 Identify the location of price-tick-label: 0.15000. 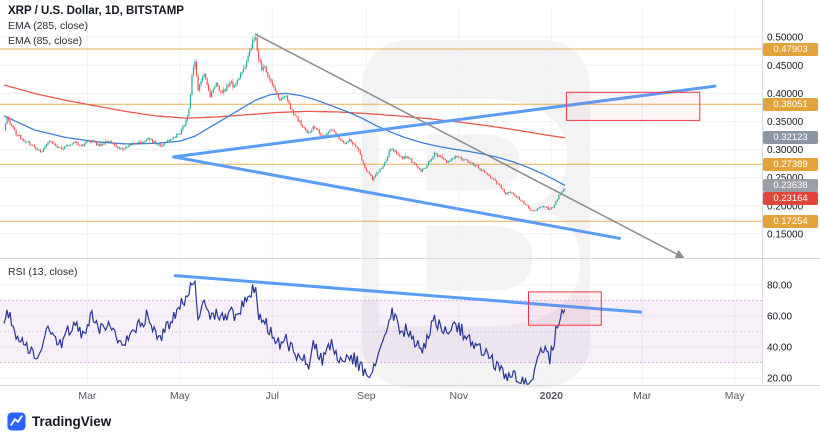
(785, 234).